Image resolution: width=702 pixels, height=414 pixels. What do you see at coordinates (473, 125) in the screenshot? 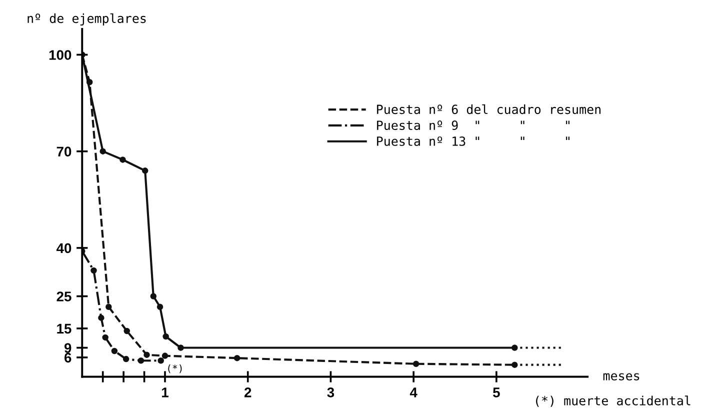
I see `legend-label: Puesta nº 9 " " "` at bounding box center [473, 125].